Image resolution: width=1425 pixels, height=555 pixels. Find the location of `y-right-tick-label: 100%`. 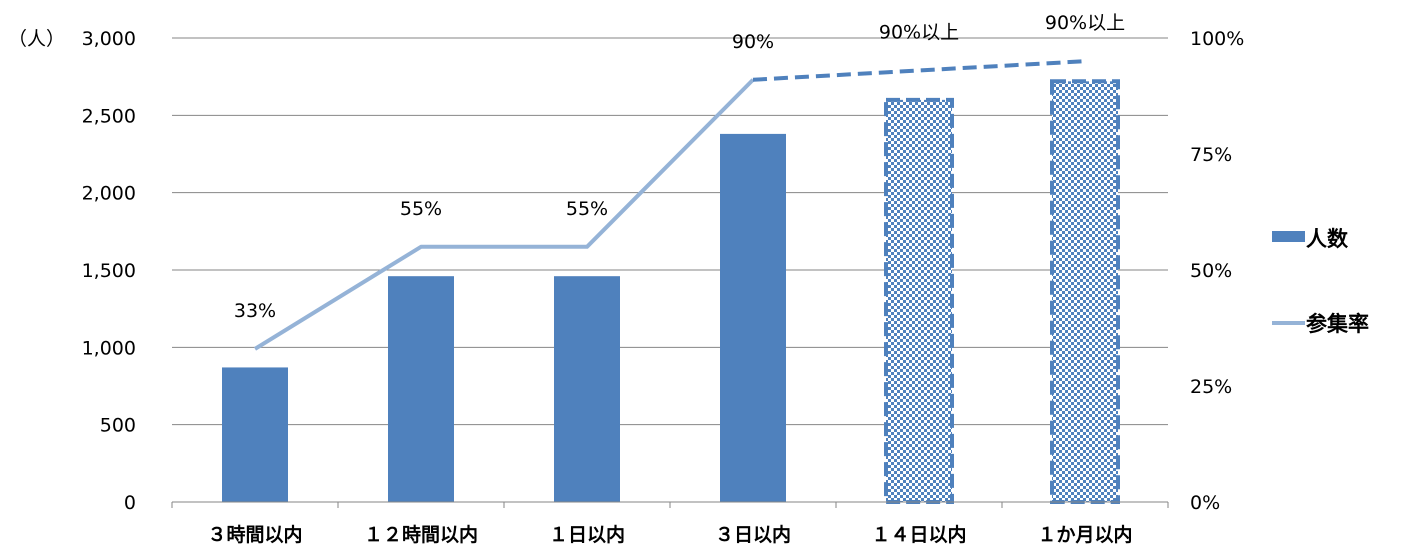

y-right-tick-label: 100% is located at coordinates (1217, 39).